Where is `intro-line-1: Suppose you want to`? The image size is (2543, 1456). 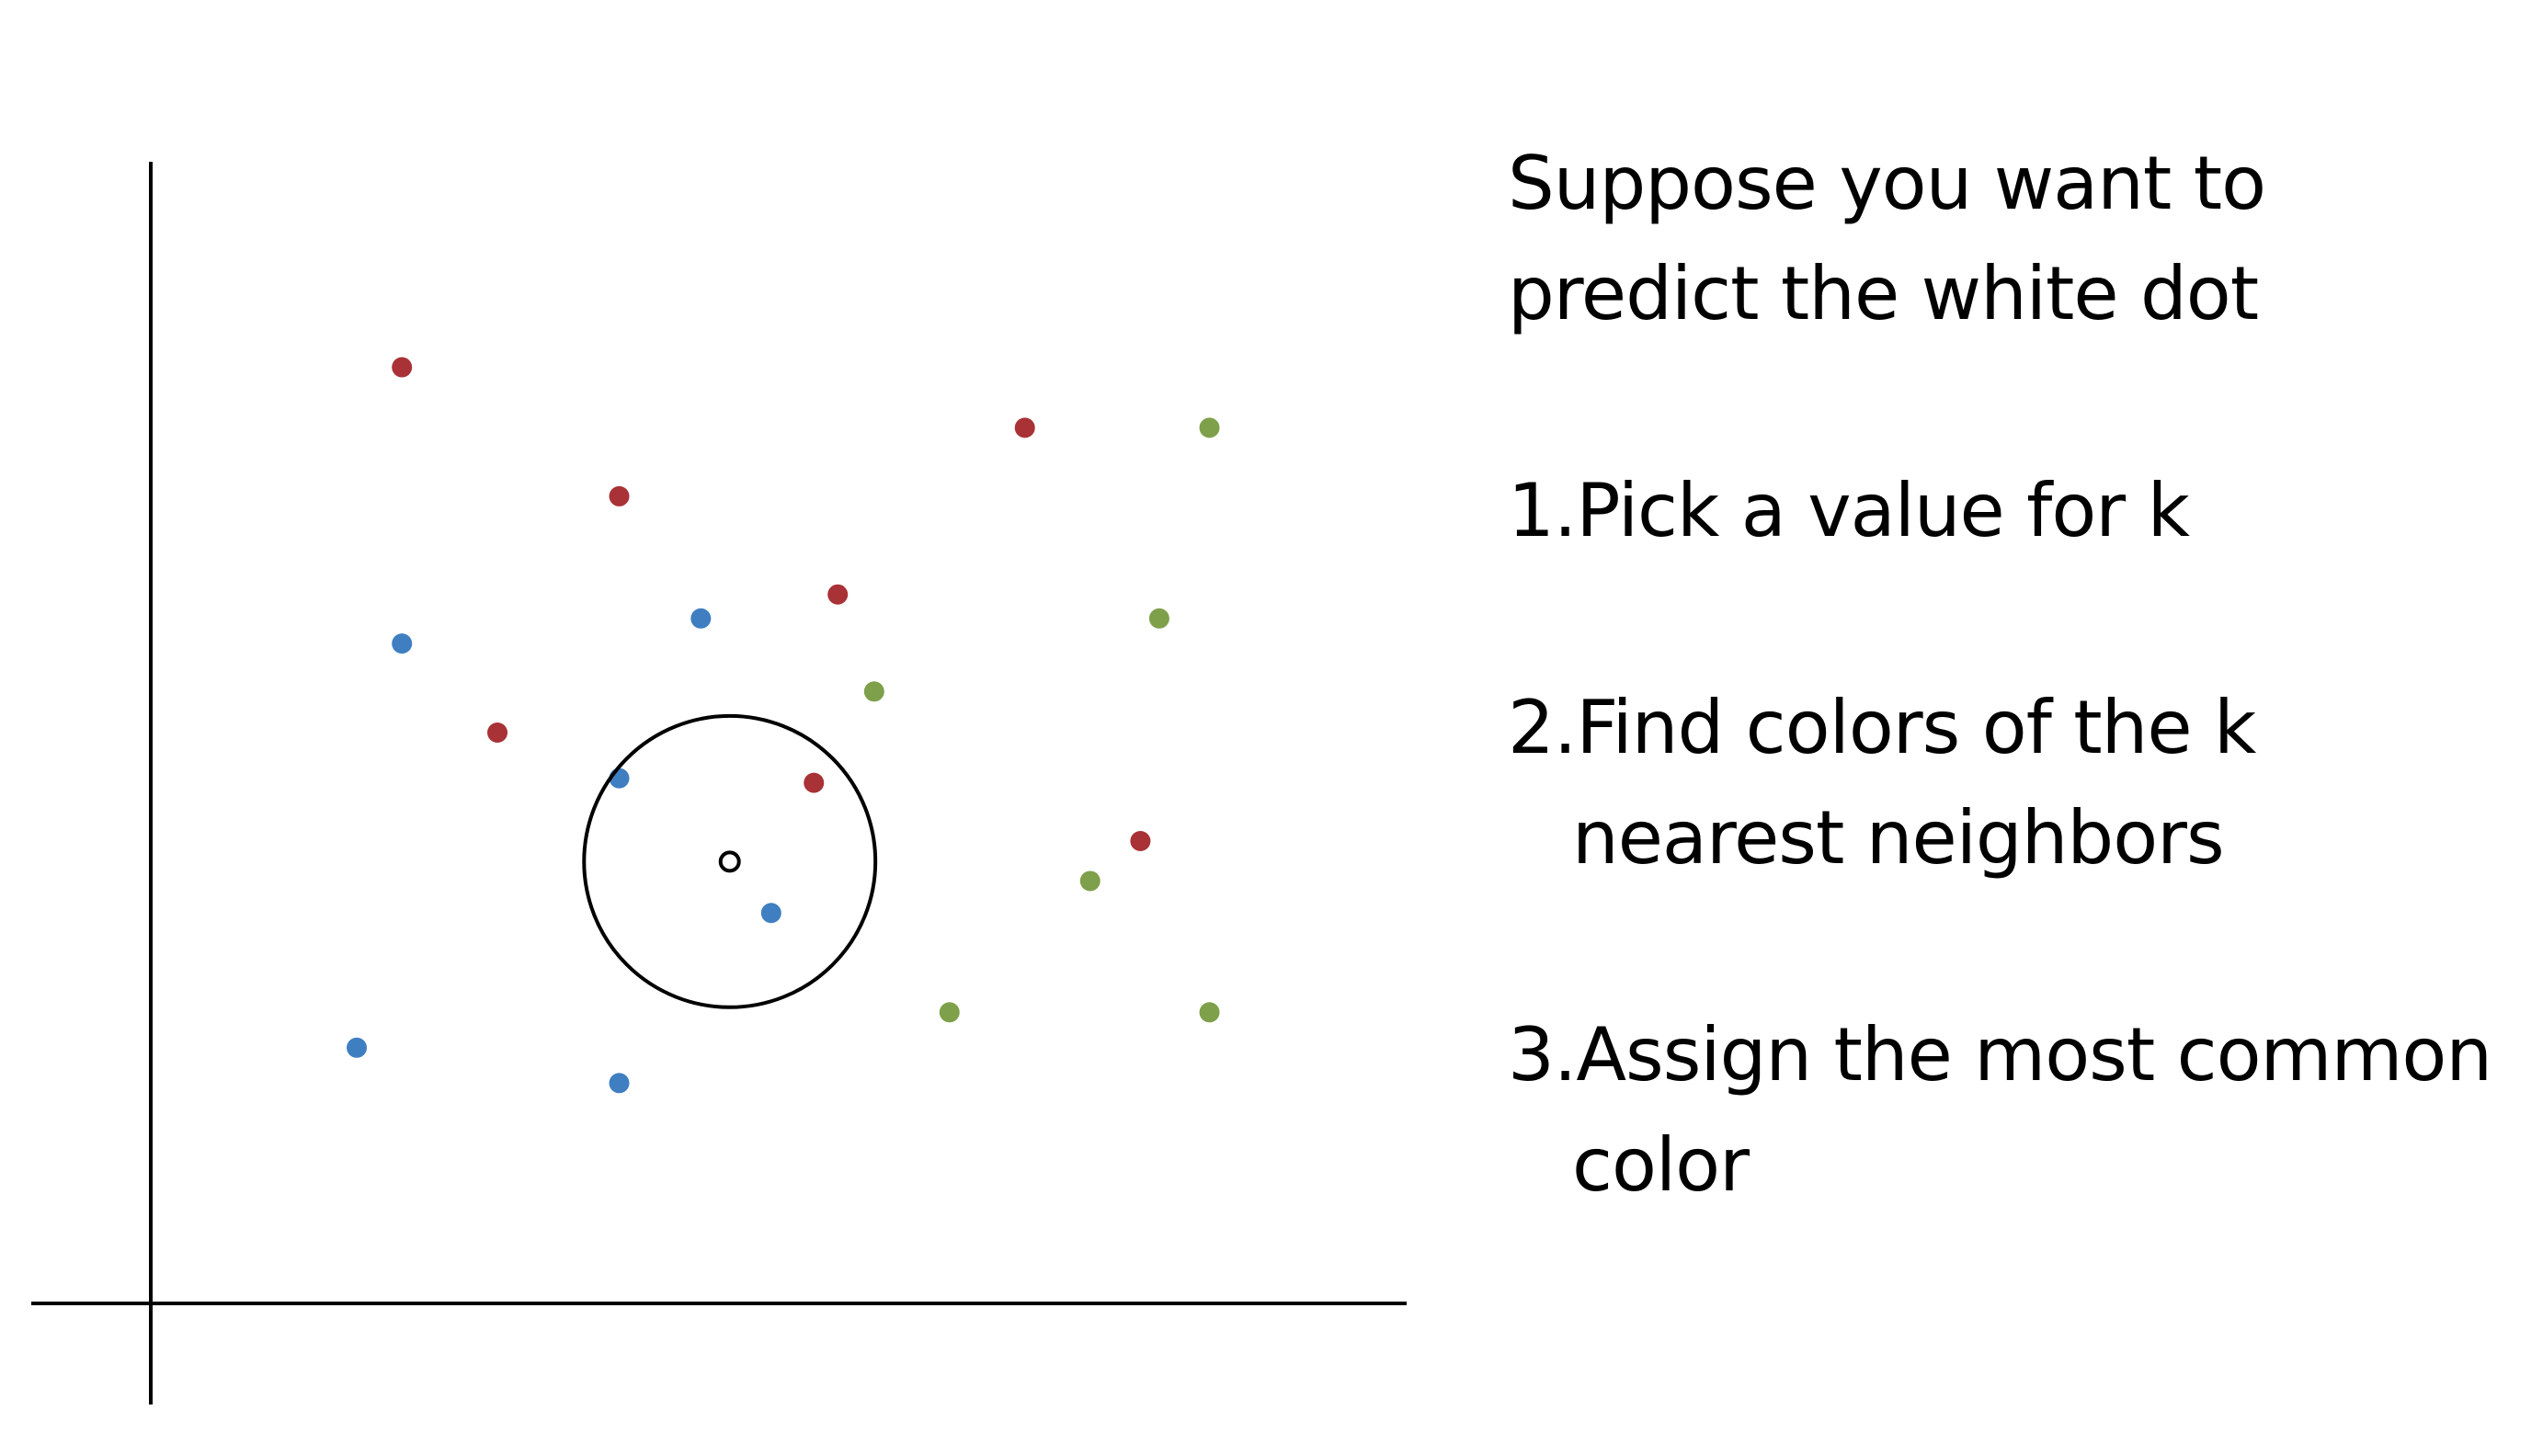 intro-line-1: Suppose you want to is located at coordinates (1887, 183).